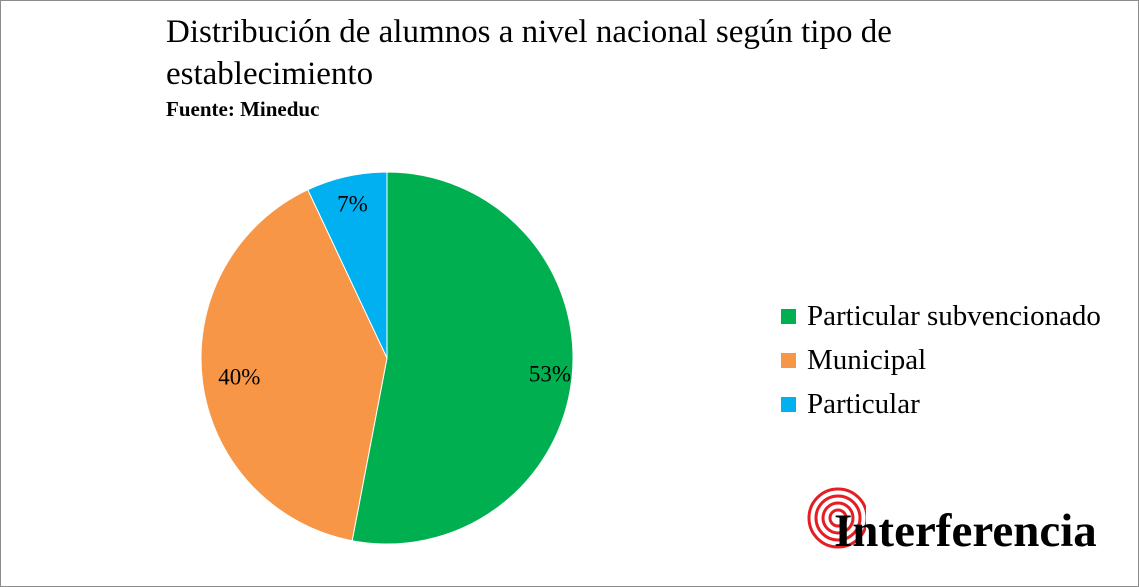 The image size is (1139, 587). What do you see at coordinates (965, 531) in the screenshot?
I see `logo-text: Interferencia` at bounding box center [965, 531].